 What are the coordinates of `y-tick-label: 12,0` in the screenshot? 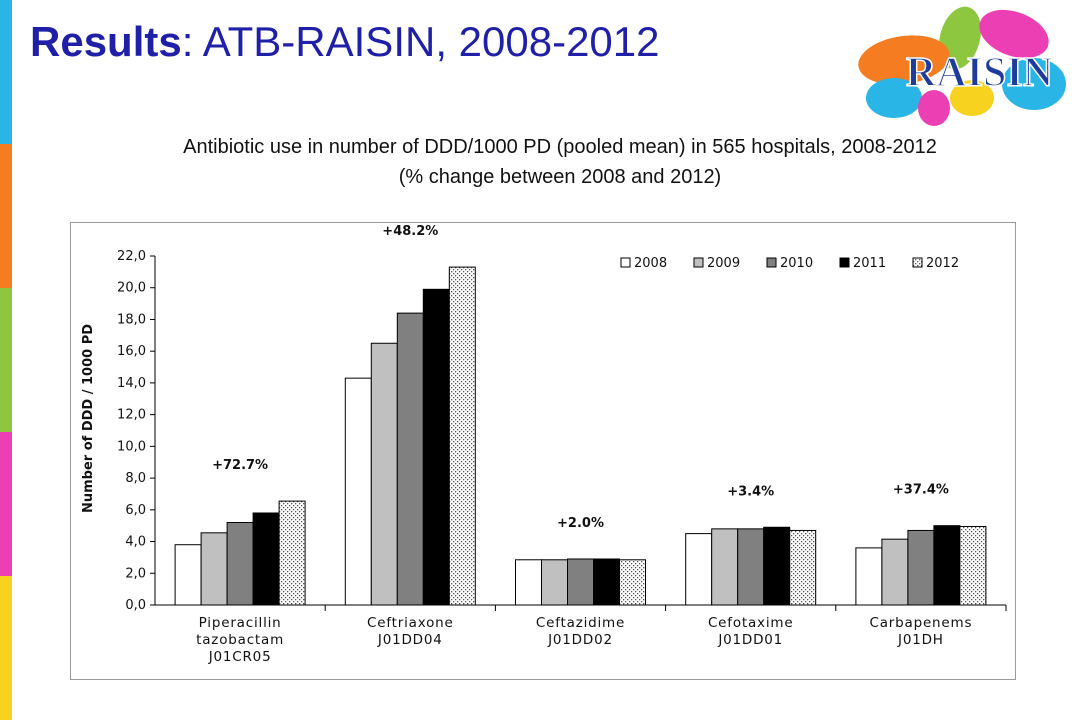 It's located at (131, 415).